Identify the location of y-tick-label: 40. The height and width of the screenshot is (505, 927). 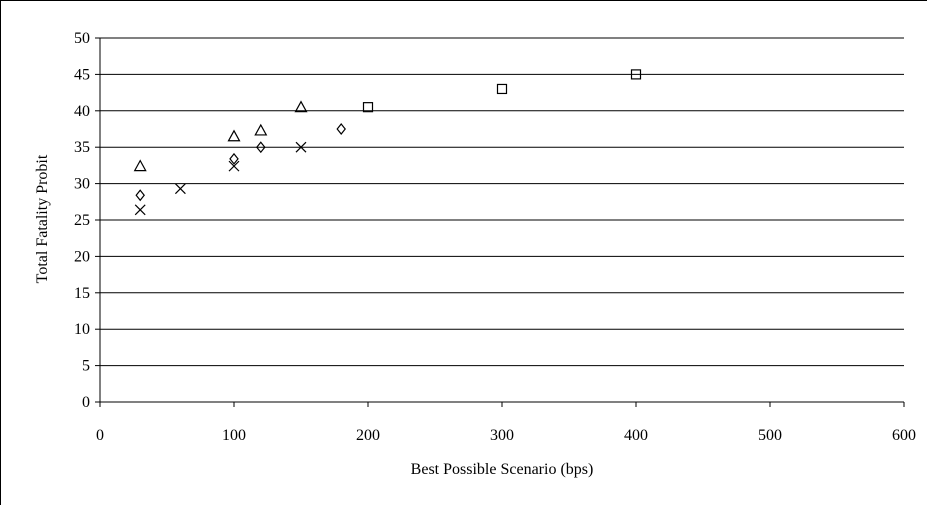
(82, 111).